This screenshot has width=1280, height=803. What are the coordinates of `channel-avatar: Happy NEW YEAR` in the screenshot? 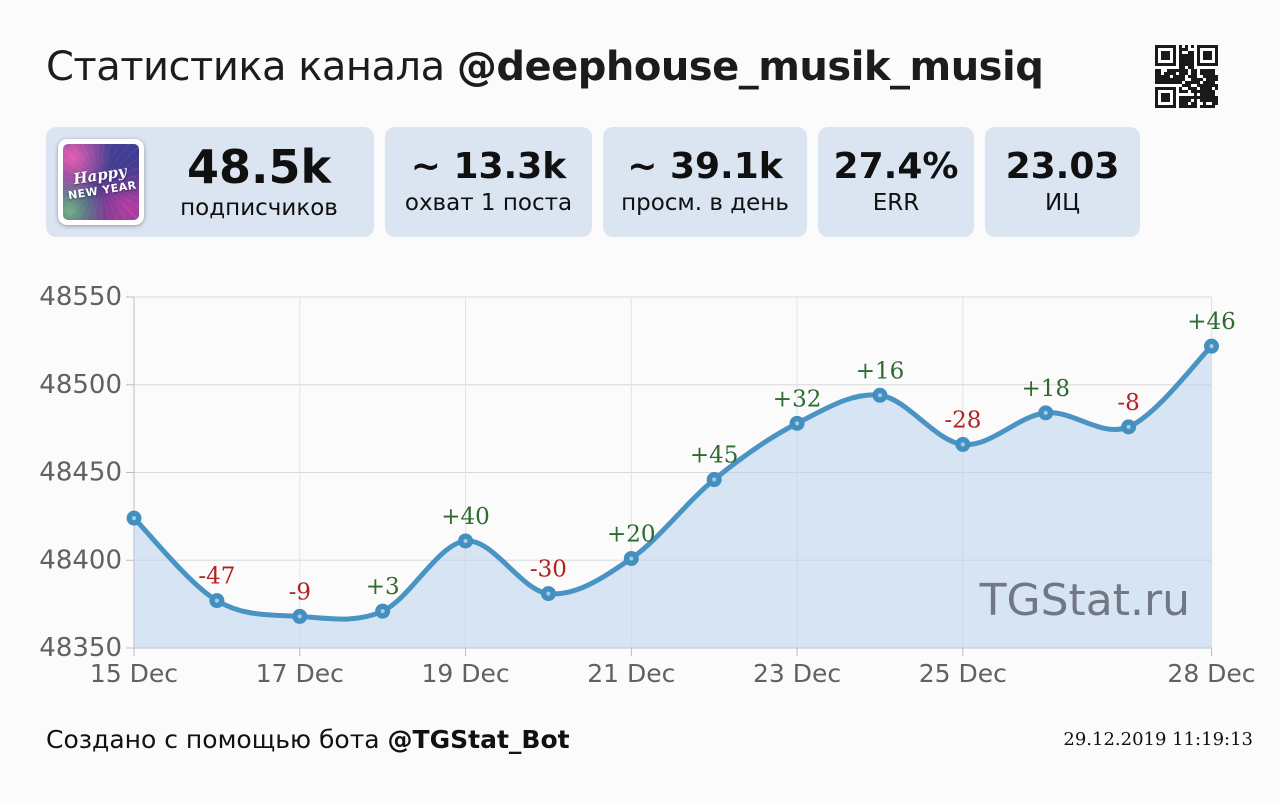 It's located at (101, 182).